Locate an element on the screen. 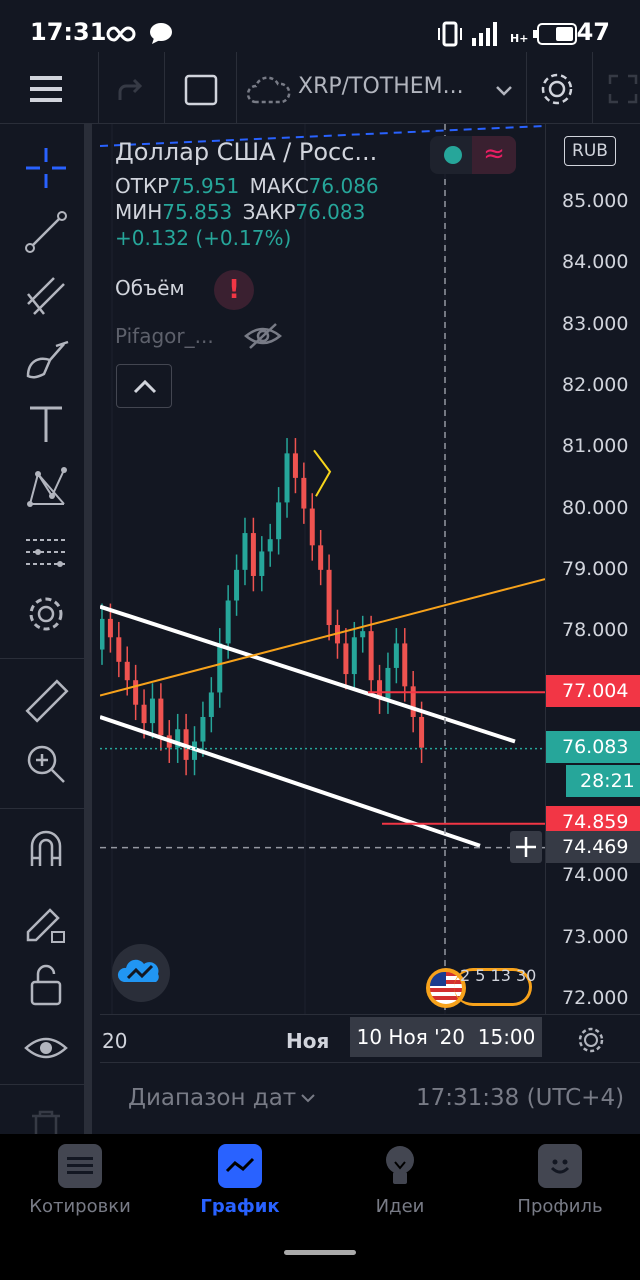 The width and height of the screenshot is (640, 1280). cloud-logo-icon is located at coordinates (138, 970).